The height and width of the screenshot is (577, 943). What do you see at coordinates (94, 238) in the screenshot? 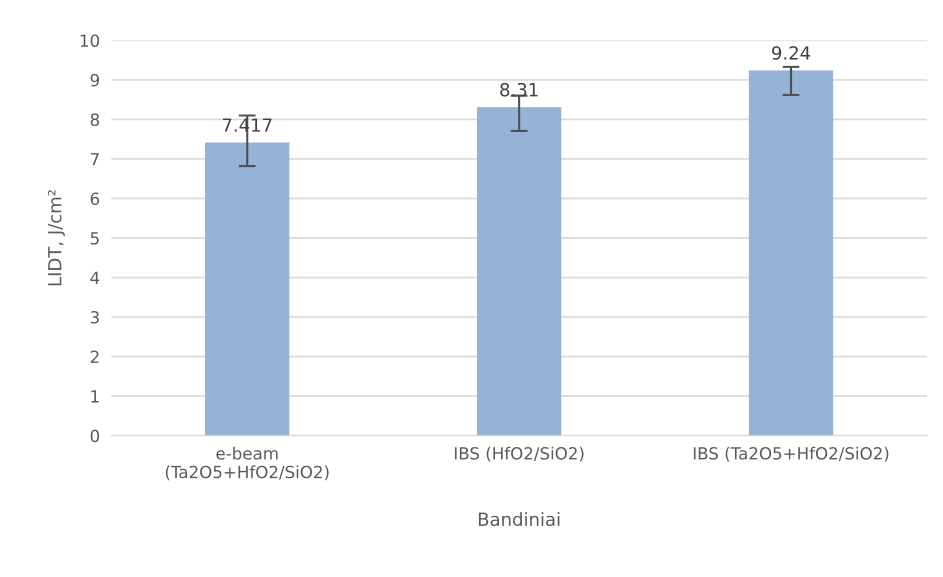
I see `y-tick-label: 5` at bounding box center [94, 238].